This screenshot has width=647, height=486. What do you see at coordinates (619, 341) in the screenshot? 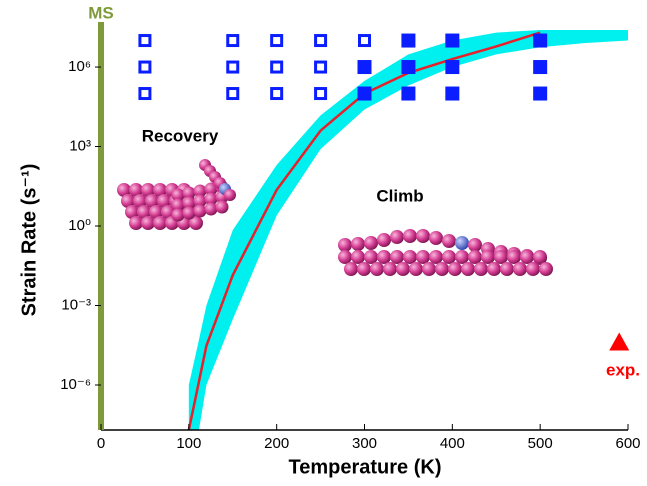
I see `triangle` at bounding box center [619, 341].